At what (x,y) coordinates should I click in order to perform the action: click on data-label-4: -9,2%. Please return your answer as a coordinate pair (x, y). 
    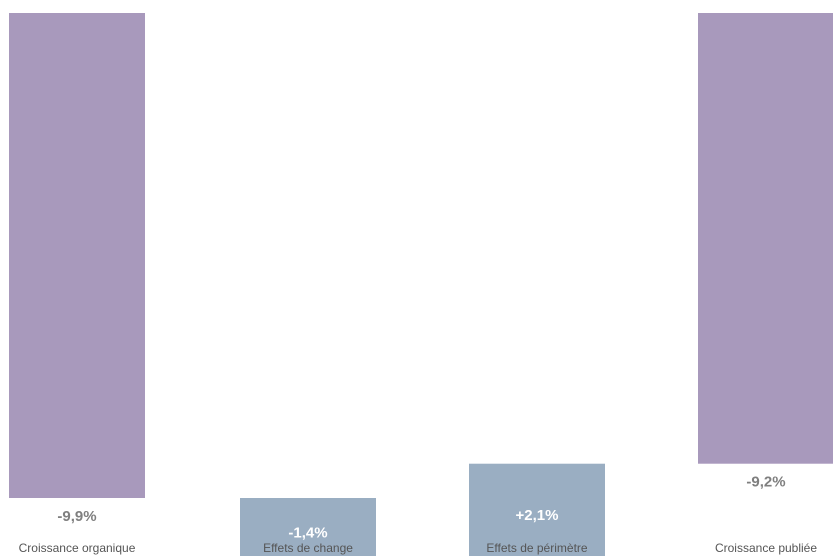
    Looking at the image, I should click on (765, 482).